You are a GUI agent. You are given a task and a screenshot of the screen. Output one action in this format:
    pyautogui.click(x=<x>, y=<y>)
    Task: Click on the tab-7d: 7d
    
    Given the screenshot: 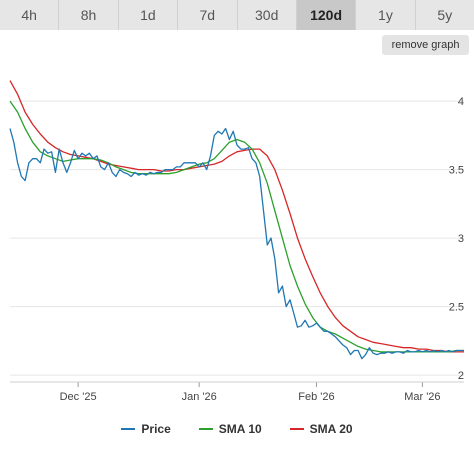 What is the action you would take?
    pyautogui.click(x=208, y=15)
    